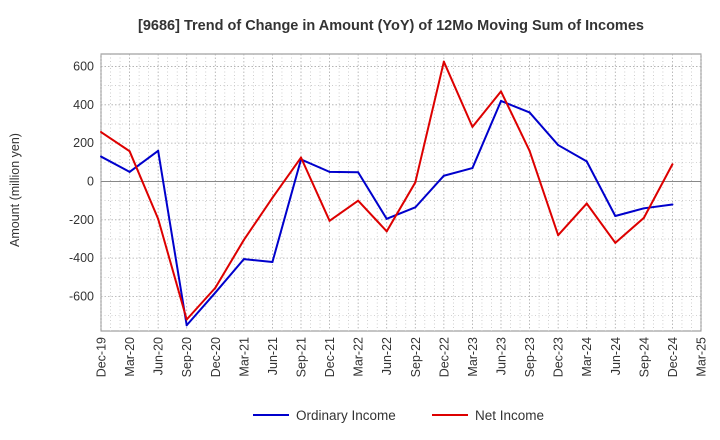 The height and width of the screenshot is (440, 720). Describe the element at coordinates (273, 356) in the screenshot. I see `x-tick-label: Jun-21` at that location.